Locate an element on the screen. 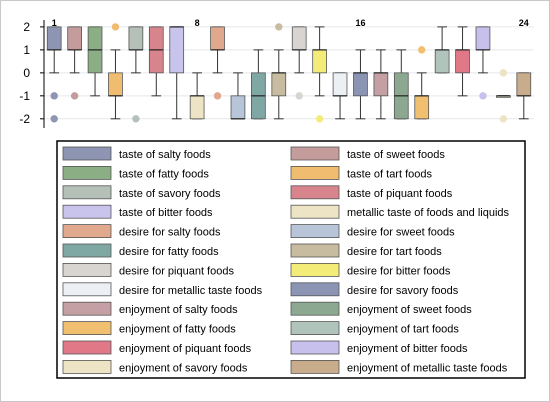  legend-label: enjoyment of tart foods is located at coordinates (403, 330).